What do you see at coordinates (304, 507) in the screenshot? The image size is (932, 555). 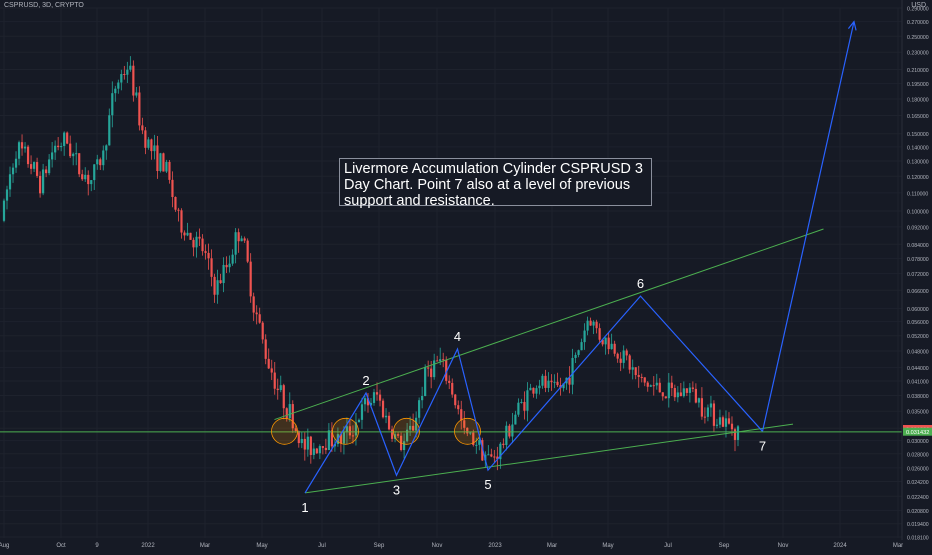 I see `point-label: 1` at bounding box center [304, 507].